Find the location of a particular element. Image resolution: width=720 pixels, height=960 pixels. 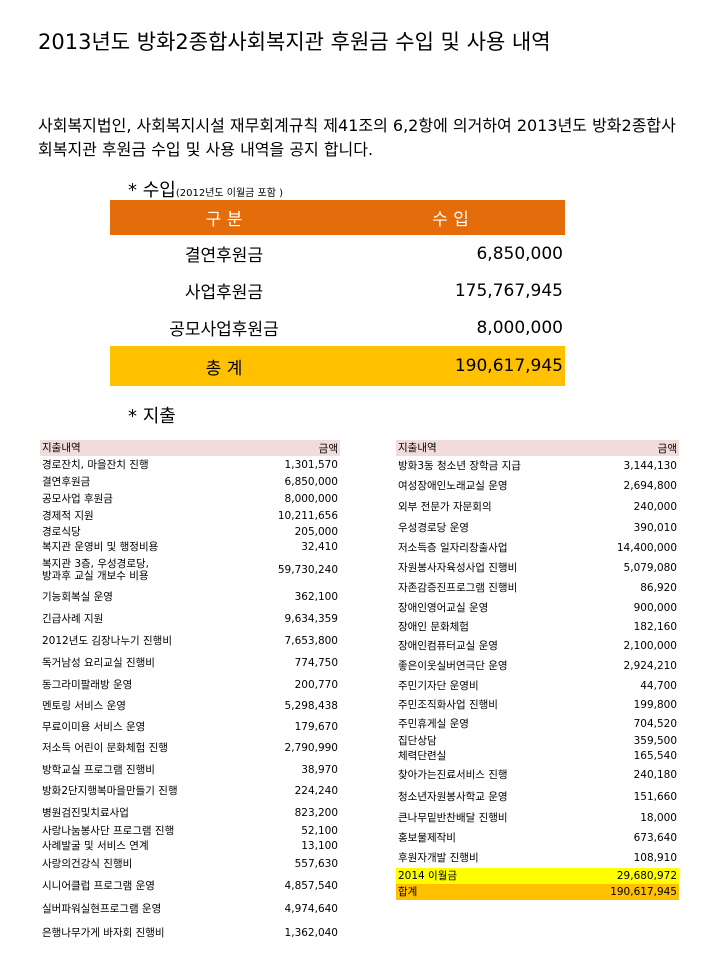

spending-item-label: 집단상담 is located at coordinates (417, 741).